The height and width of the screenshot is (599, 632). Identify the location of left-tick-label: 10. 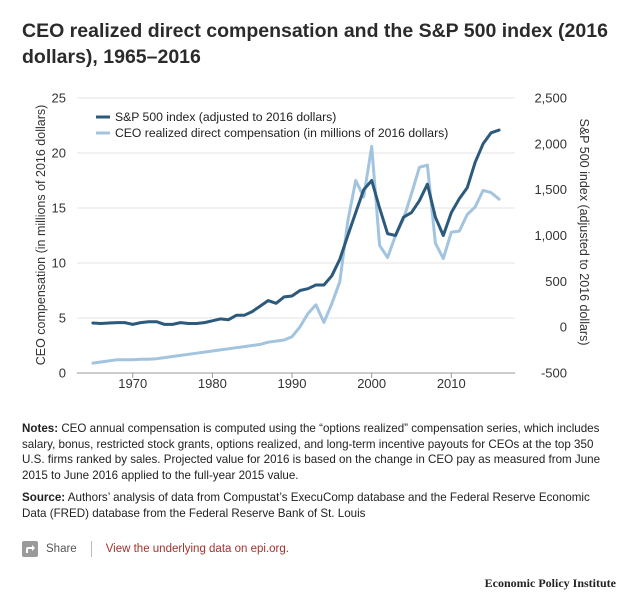
(59, 263).